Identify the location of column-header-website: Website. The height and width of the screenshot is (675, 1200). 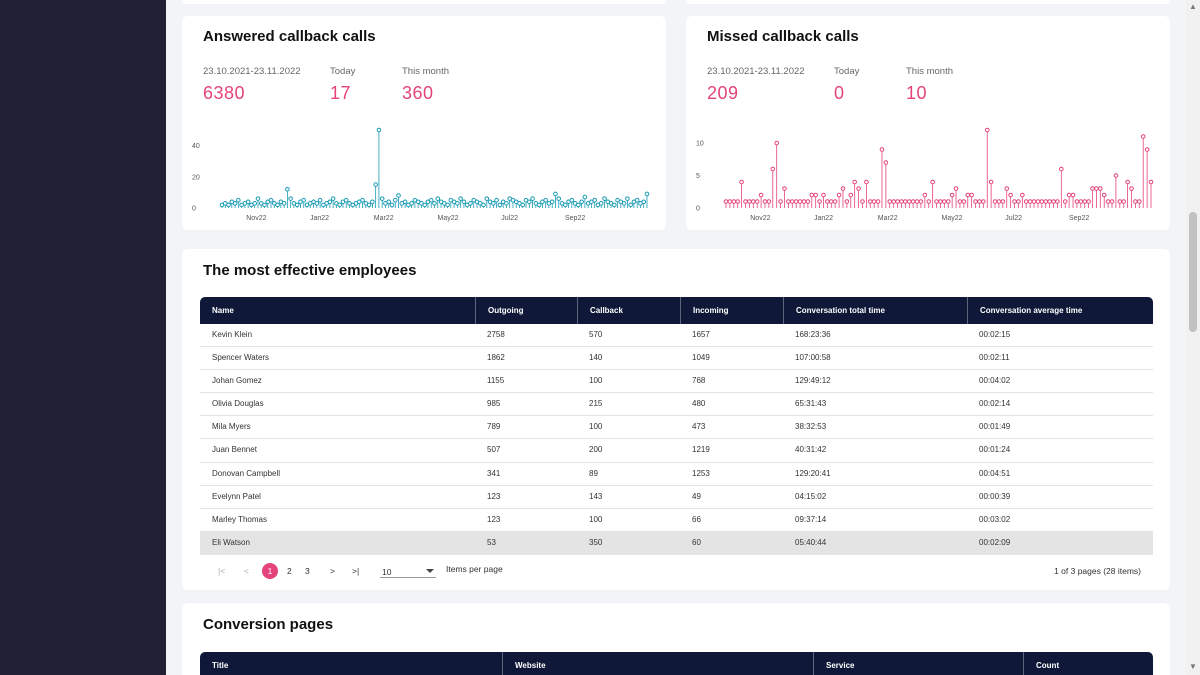
(657, 663).